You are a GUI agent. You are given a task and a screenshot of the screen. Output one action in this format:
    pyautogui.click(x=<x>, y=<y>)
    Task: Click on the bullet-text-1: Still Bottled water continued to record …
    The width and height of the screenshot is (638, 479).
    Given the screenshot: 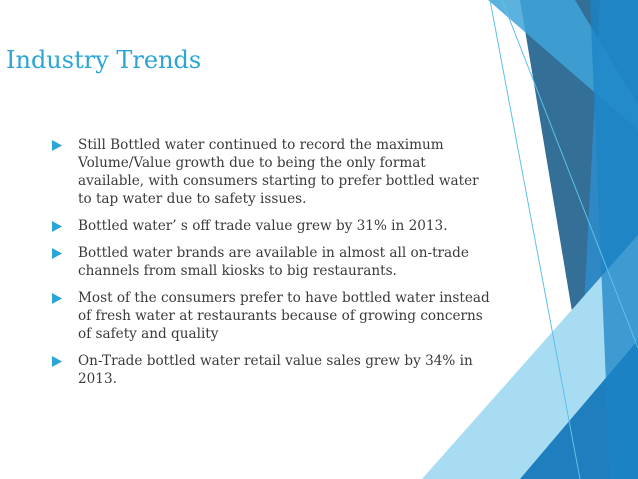 What is the action you would take?
    pyautogui.click(x=278, y=172)
    